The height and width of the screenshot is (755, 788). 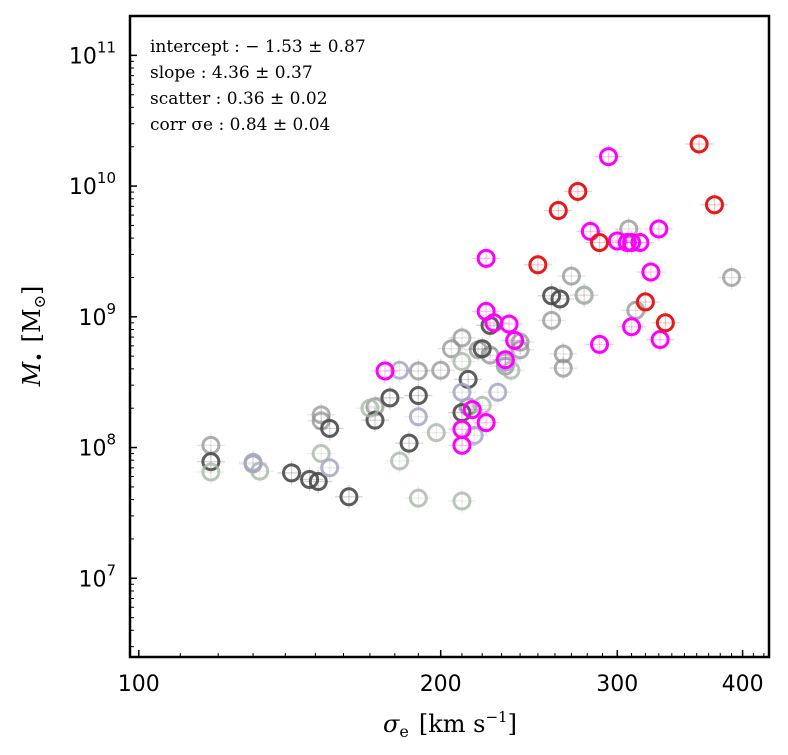 I want to click on y-tick-label: 10¹¹, so click(x=92, y=53).